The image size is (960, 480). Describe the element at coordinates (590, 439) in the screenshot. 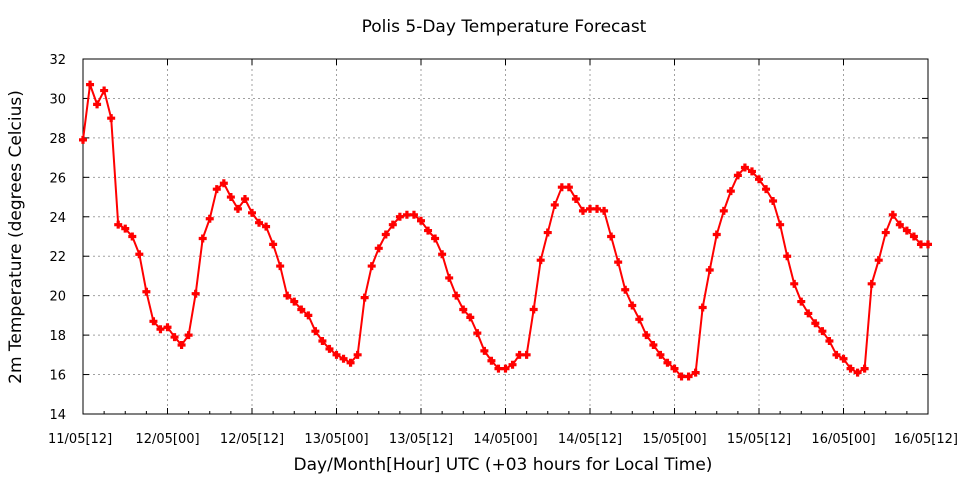

I see `x-tick-label: 14/05[12]` at that location.